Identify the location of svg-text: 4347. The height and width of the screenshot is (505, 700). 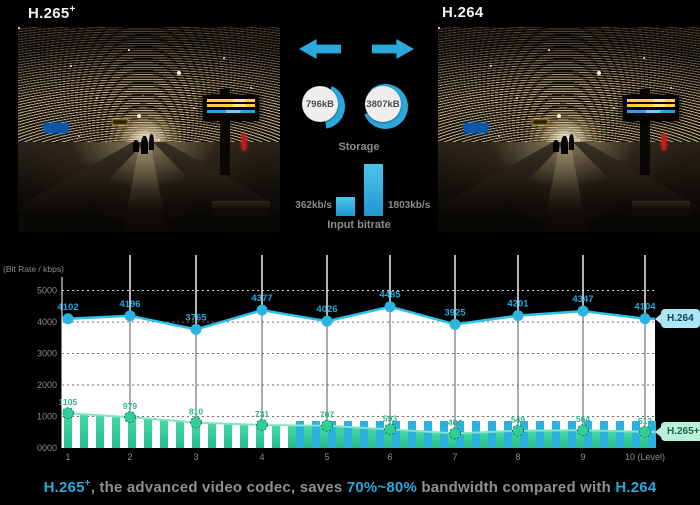
(582, 299).